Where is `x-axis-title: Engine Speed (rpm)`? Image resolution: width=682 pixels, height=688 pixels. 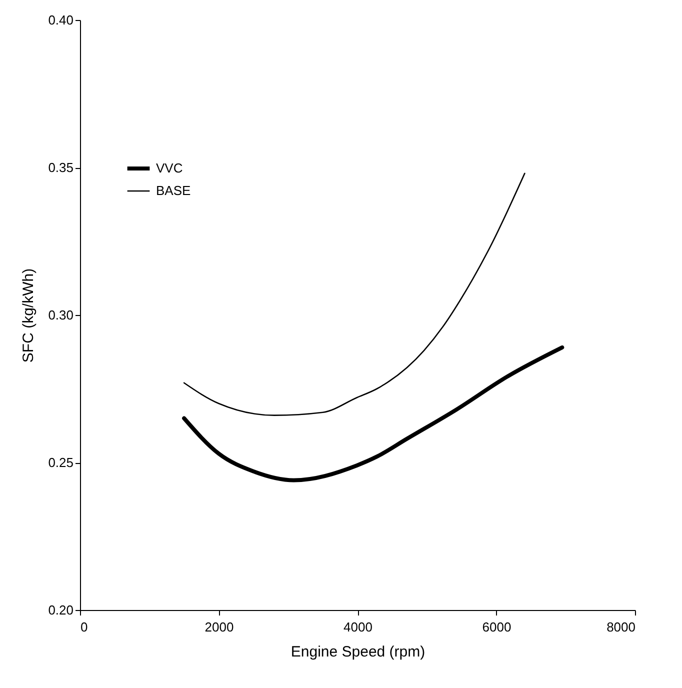
x-axis-title: Engine Speed (rpm) is located at coordinates (358, 652).